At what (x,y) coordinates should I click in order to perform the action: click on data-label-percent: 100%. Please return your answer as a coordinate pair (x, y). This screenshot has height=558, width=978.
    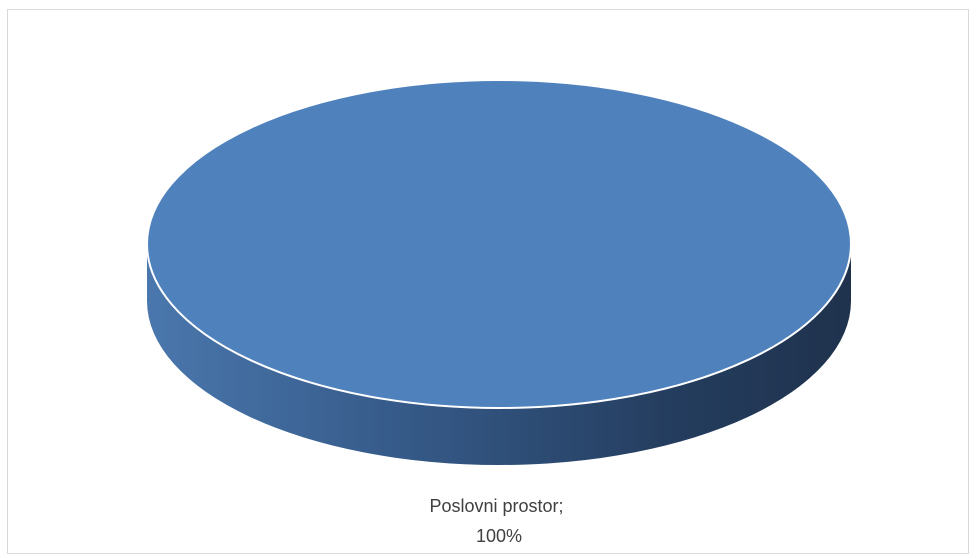
    Looking at the image, I should click on (499, 536).